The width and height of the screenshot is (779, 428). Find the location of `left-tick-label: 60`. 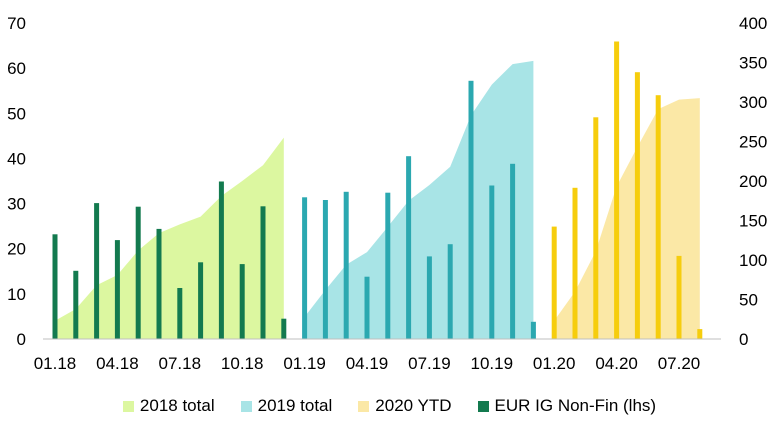

left-tick-label: 60 is located at coordinates (16, 68).